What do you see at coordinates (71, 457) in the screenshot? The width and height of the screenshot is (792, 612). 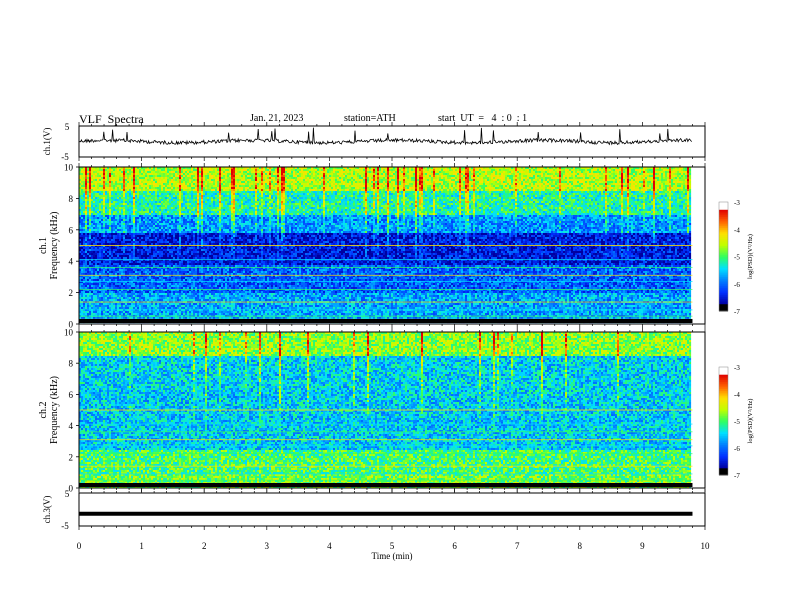 I see `ch2-ytick-label: 2` at bounding box center [71, 457].